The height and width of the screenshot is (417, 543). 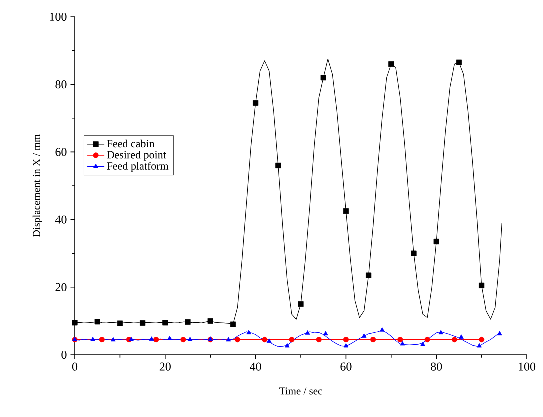 I want to click on y-tick-label: 0, so click(x=64, y=355).